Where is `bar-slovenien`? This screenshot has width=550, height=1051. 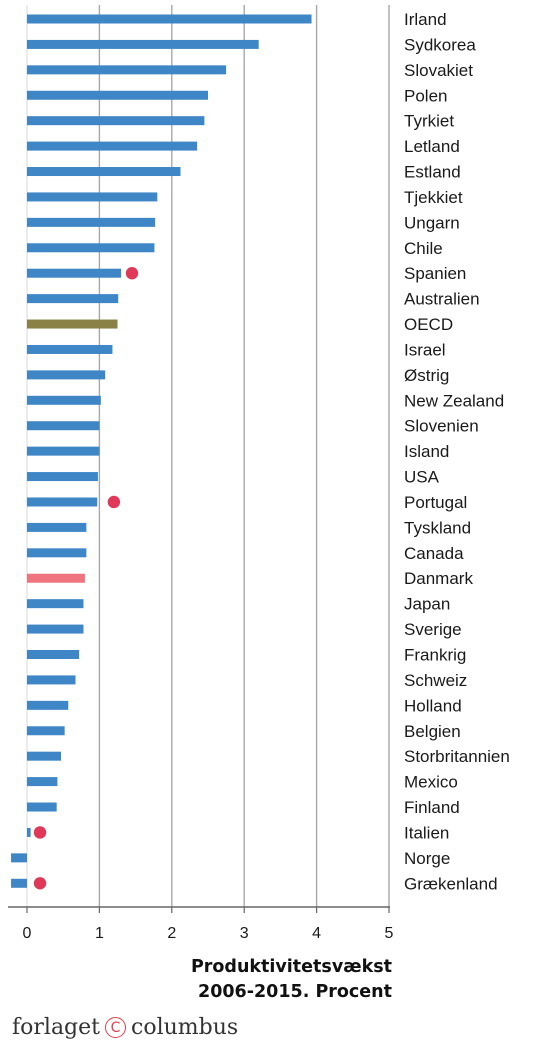
bar-slovenien is located at coordinates (63, 426).